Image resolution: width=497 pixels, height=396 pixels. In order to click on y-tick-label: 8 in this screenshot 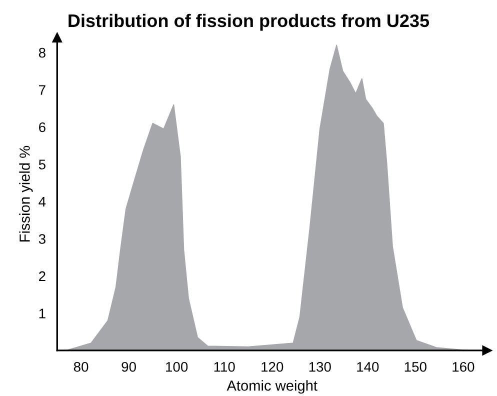, I will do `click(42, 53)`.